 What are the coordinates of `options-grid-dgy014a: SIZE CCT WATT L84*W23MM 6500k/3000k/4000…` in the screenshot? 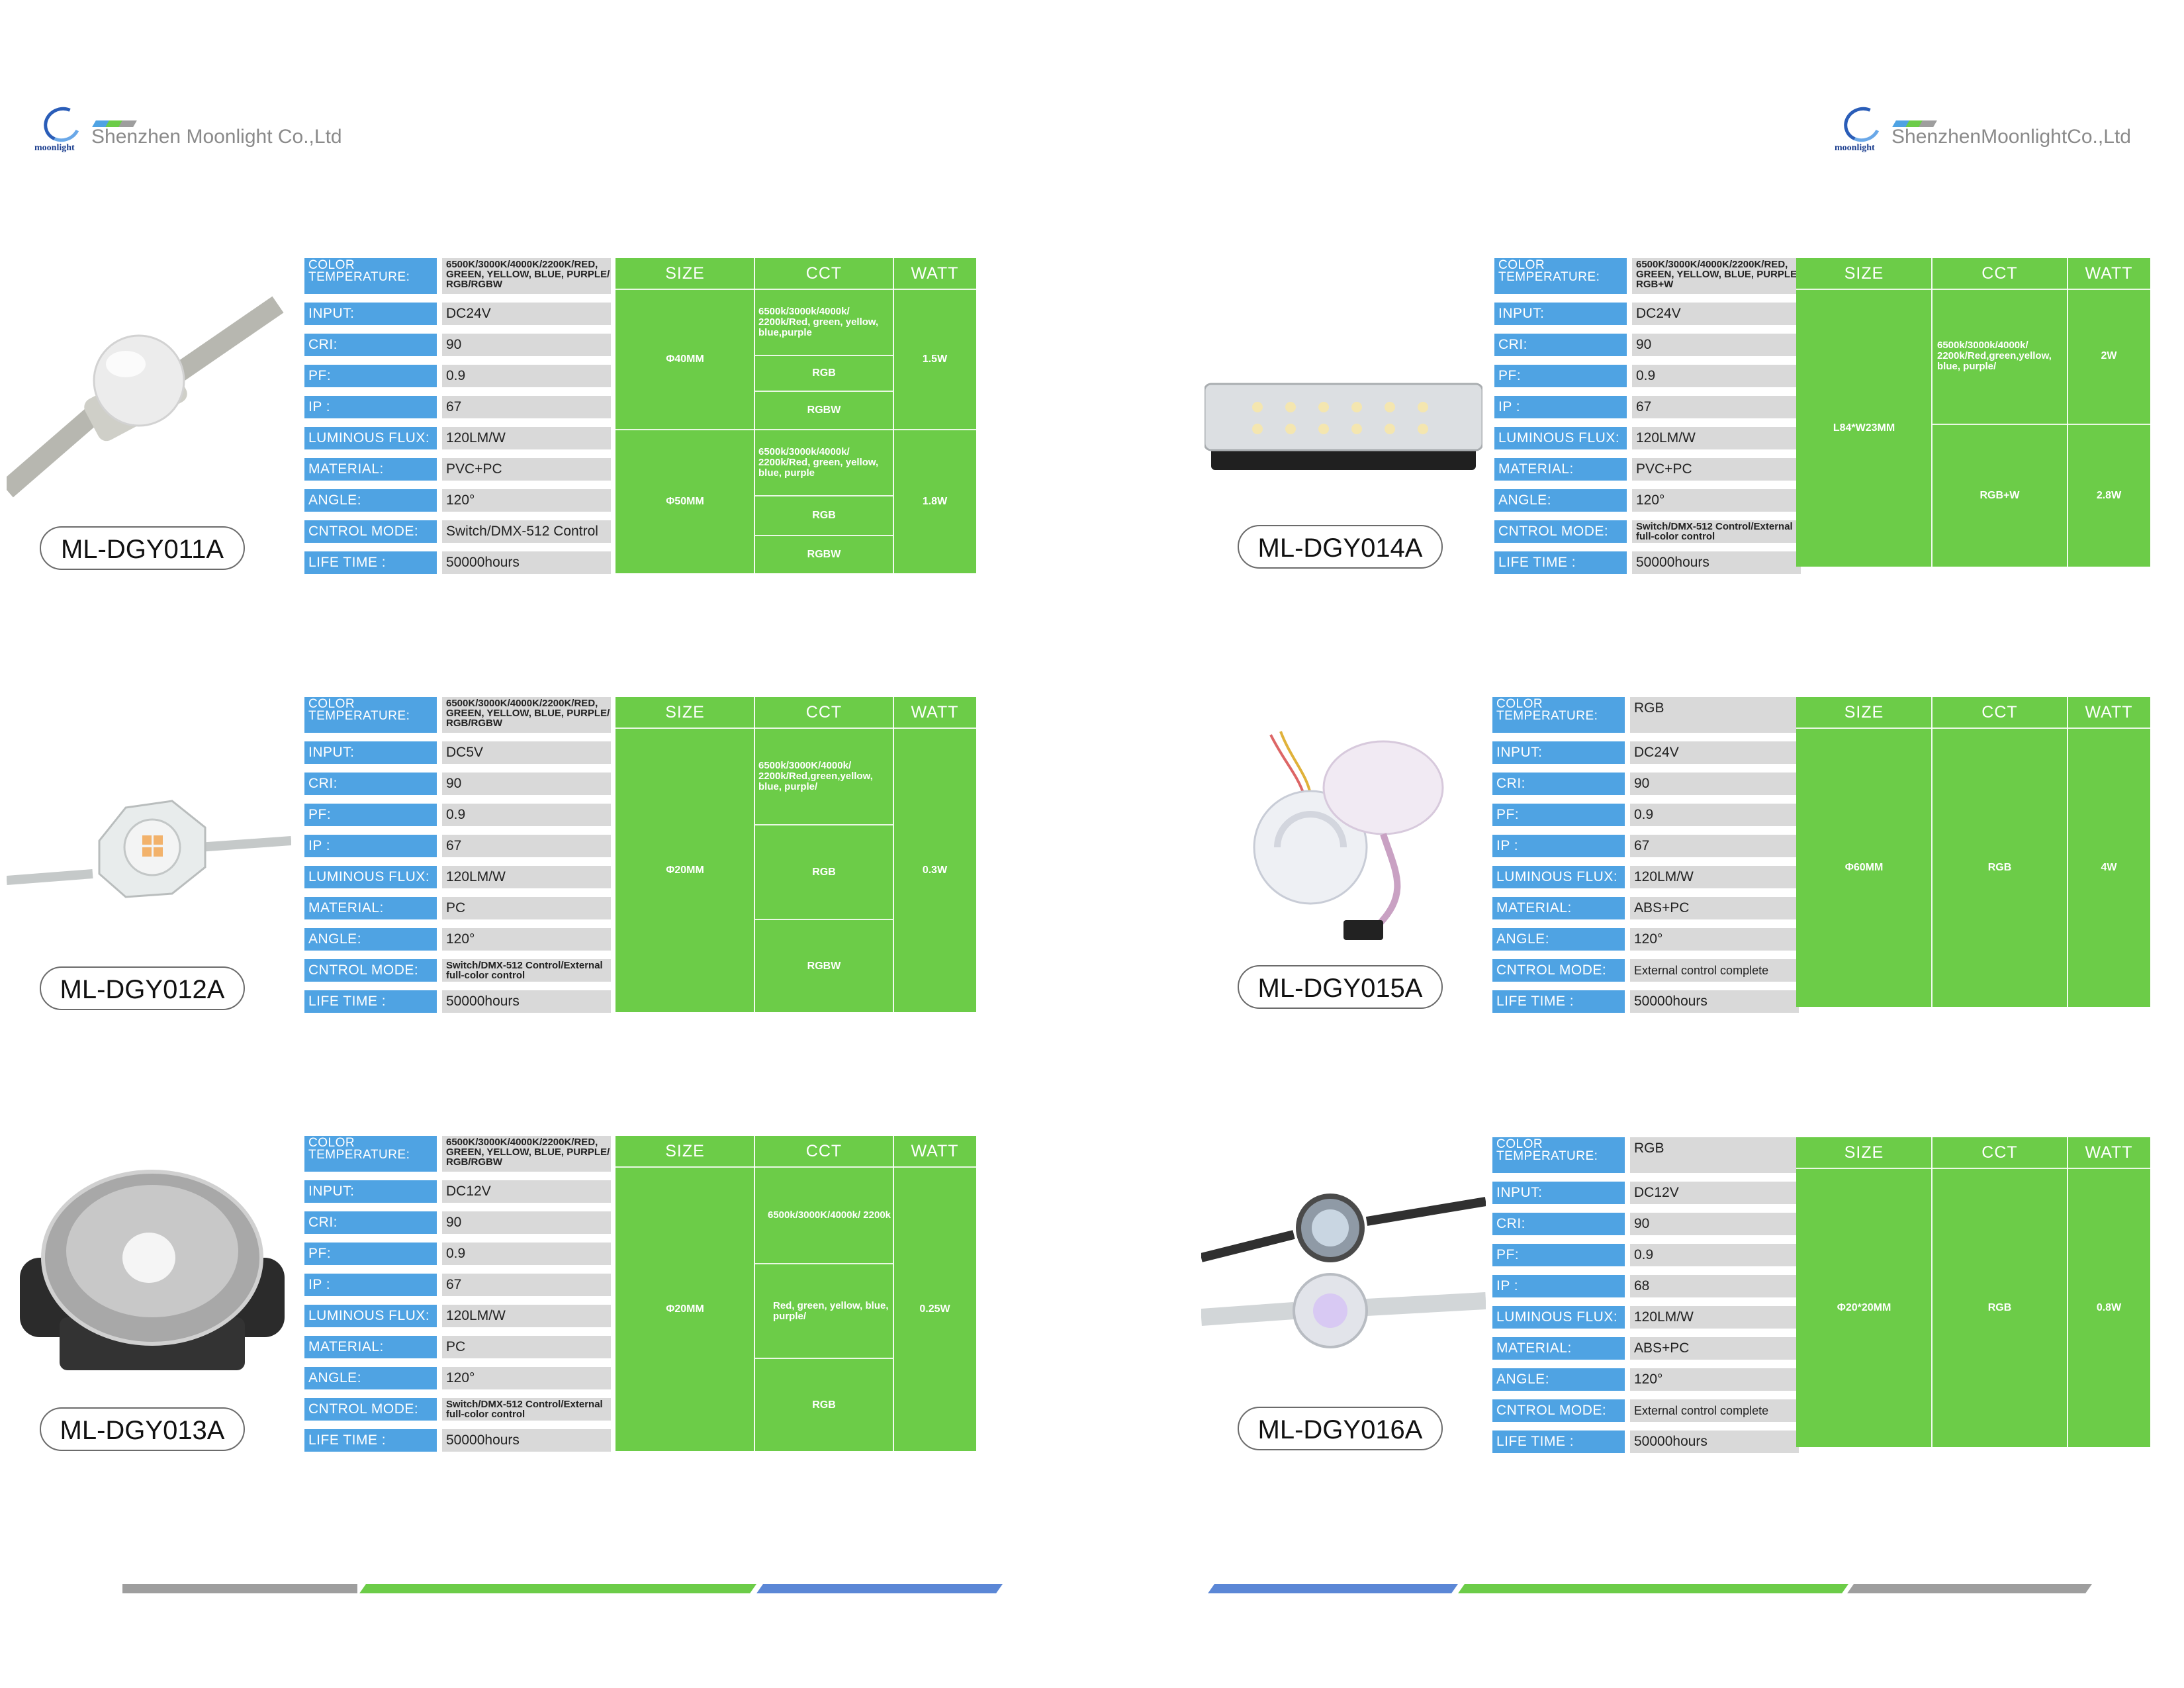 It's located at (1973, 412).